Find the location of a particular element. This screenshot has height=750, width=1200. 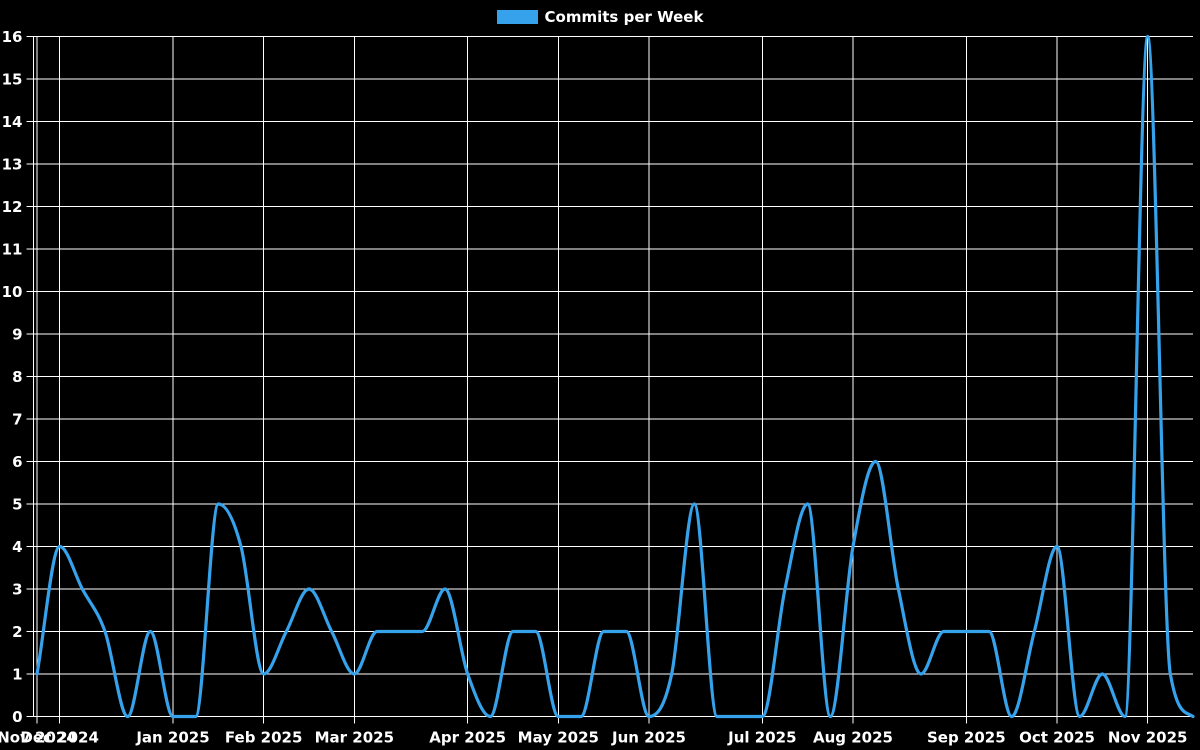

x-tick-label: Jul 2025 is located at coordinates (761, 738).